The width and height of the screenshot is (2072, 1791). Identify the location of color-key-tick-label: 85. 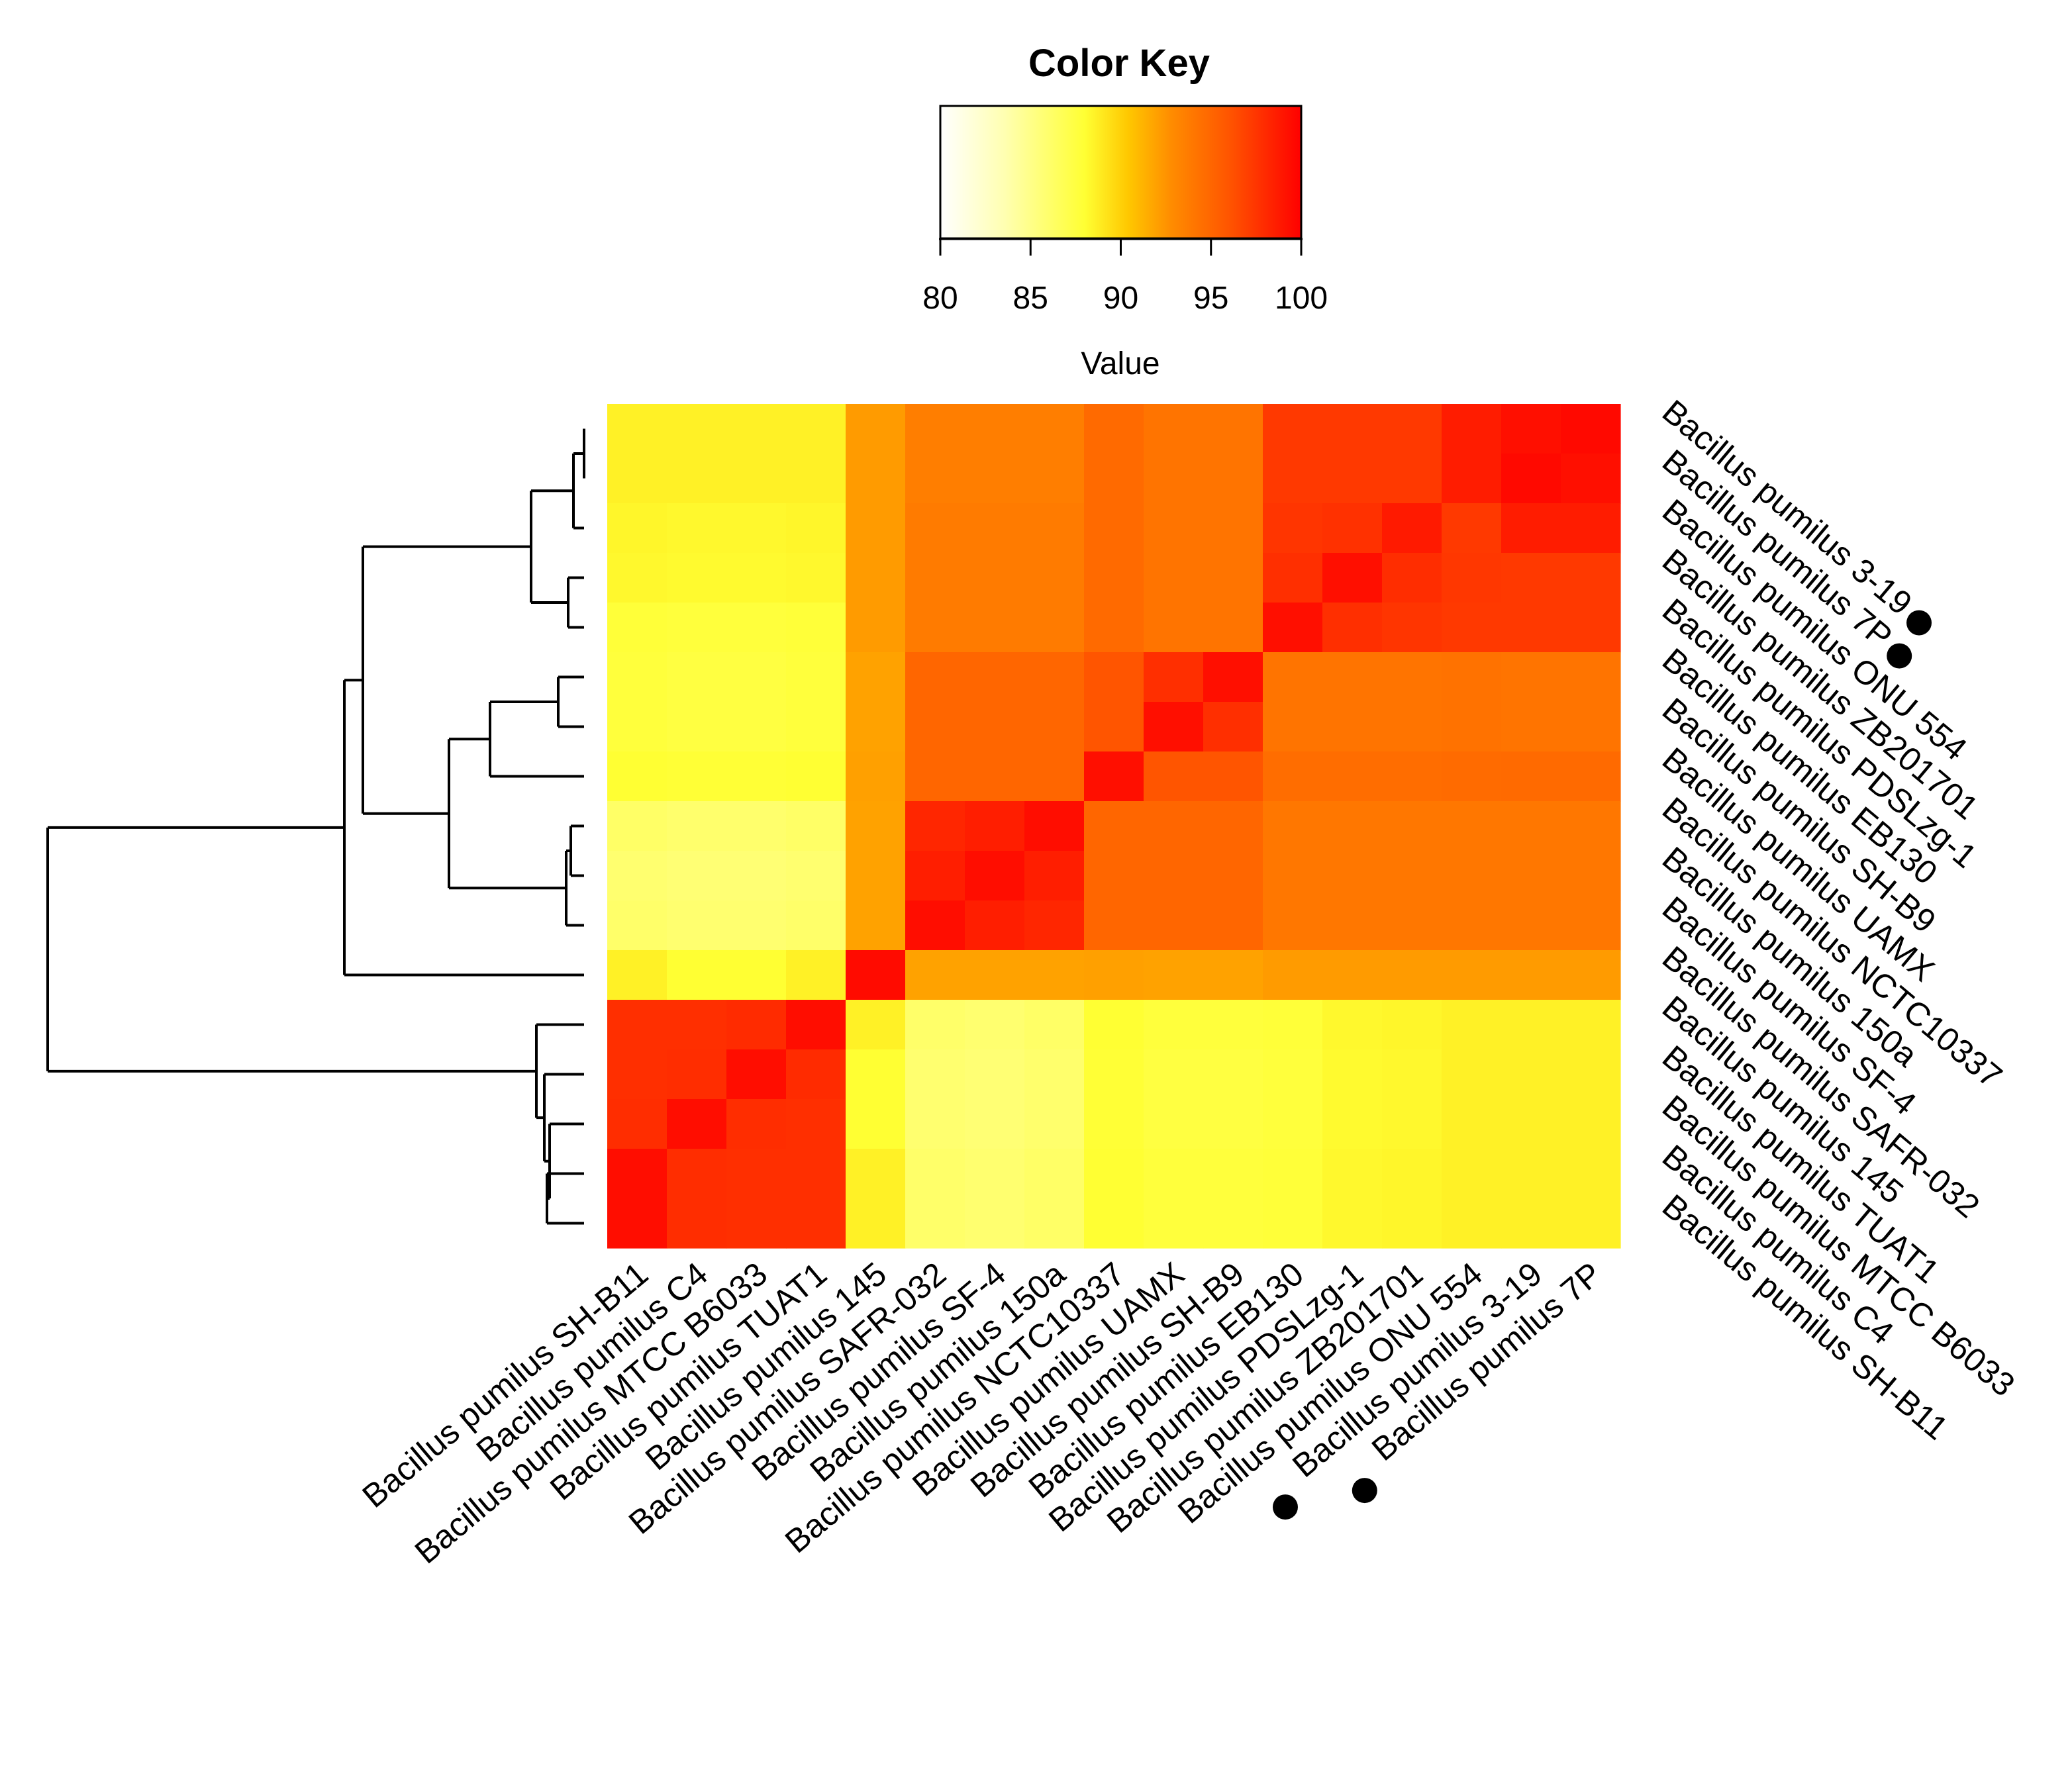
(1030, 298).